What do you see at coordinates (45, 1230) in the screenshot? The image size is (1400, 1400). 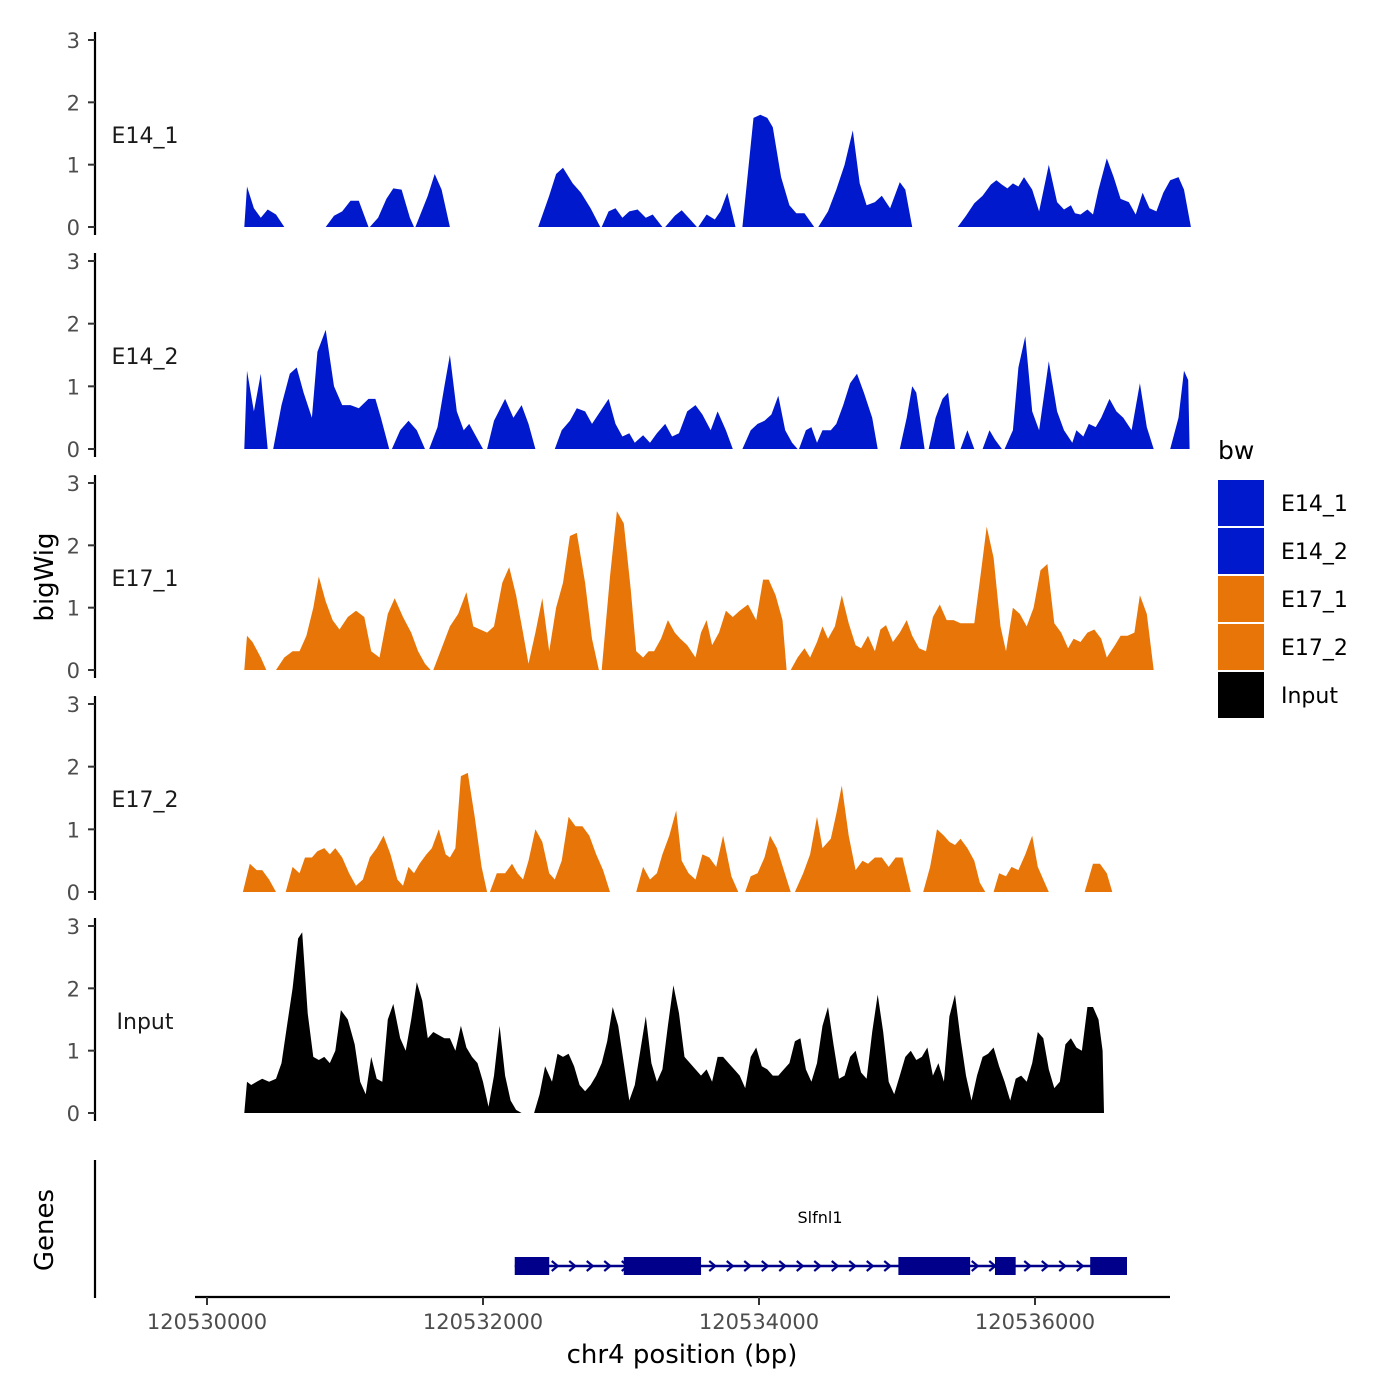 I see `genes-axis-title: Genes` at bounding box center [45, 1230].